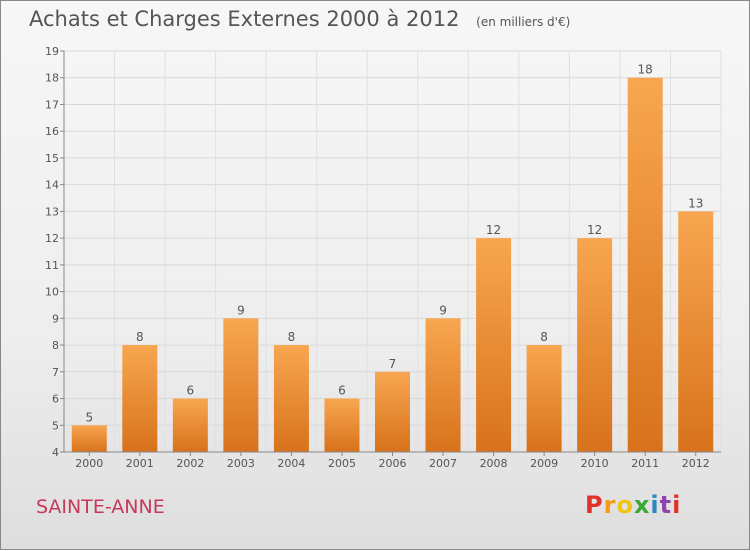 The height and width of the screenshot is (551, 750). What do you see at coordinates (55, 452) in the screenshot?
I see `y-tick-label: 4` at bounding box center [55, 452].